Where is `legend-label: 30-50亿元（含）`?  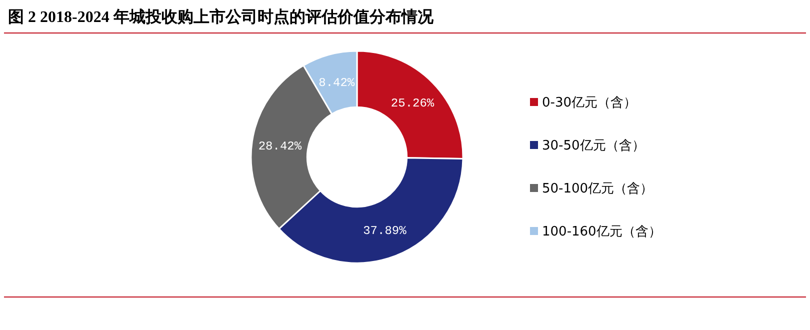
legend-label: 30-50亿元（含） is located at coordinates (593, 146).